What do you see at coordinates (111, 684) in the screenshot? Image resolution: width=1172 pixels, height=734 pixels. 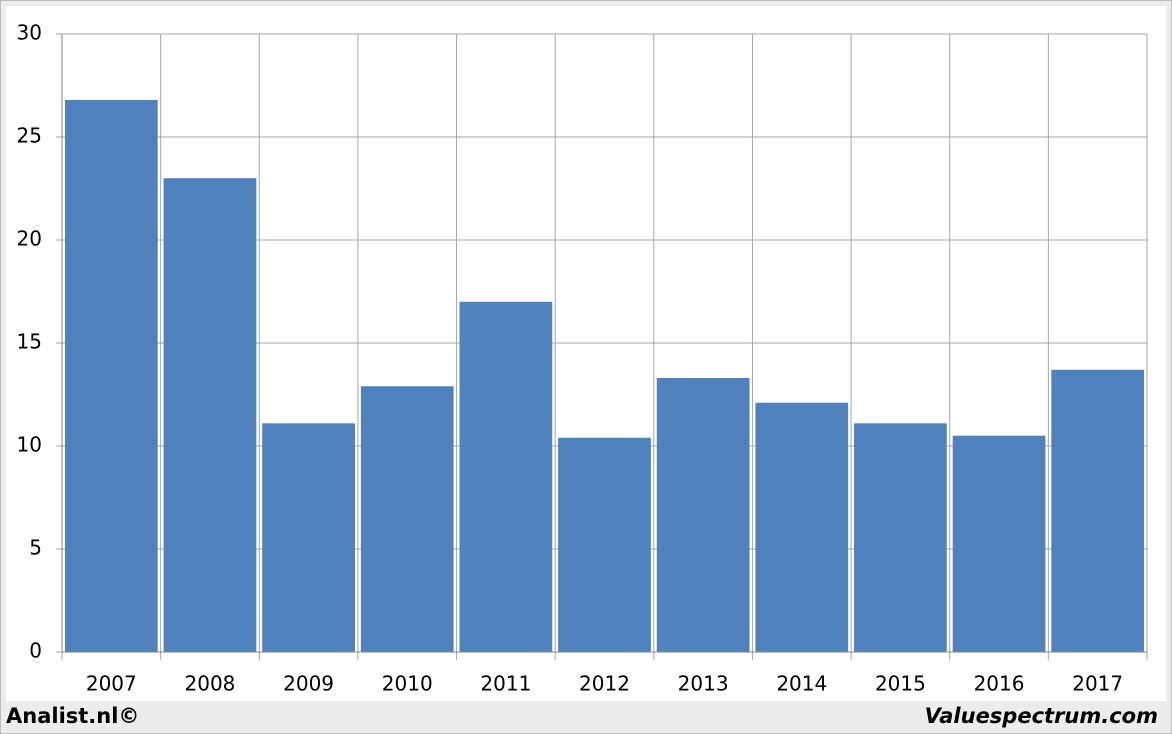 I see `x-tick-label: 2007` at bounding box center [111, 684].